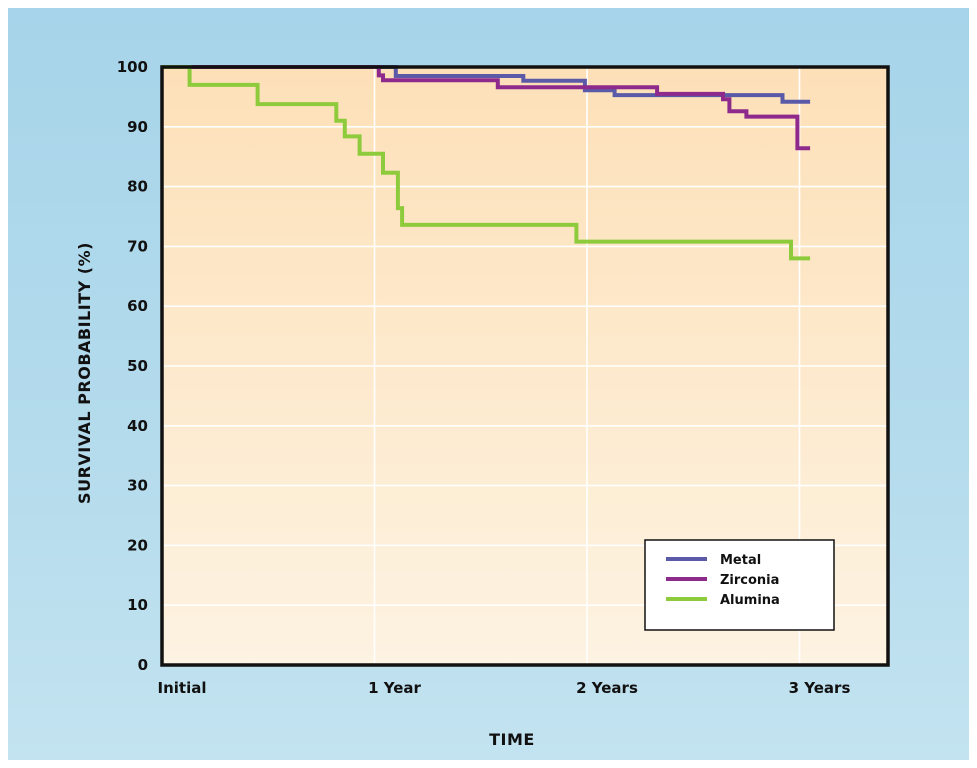 This screenshot has width=977, height=768. What do you see at coordinates (486, 108) in the screenshot?
I see `series-line-zirconia` at bounding box center [486, 108].